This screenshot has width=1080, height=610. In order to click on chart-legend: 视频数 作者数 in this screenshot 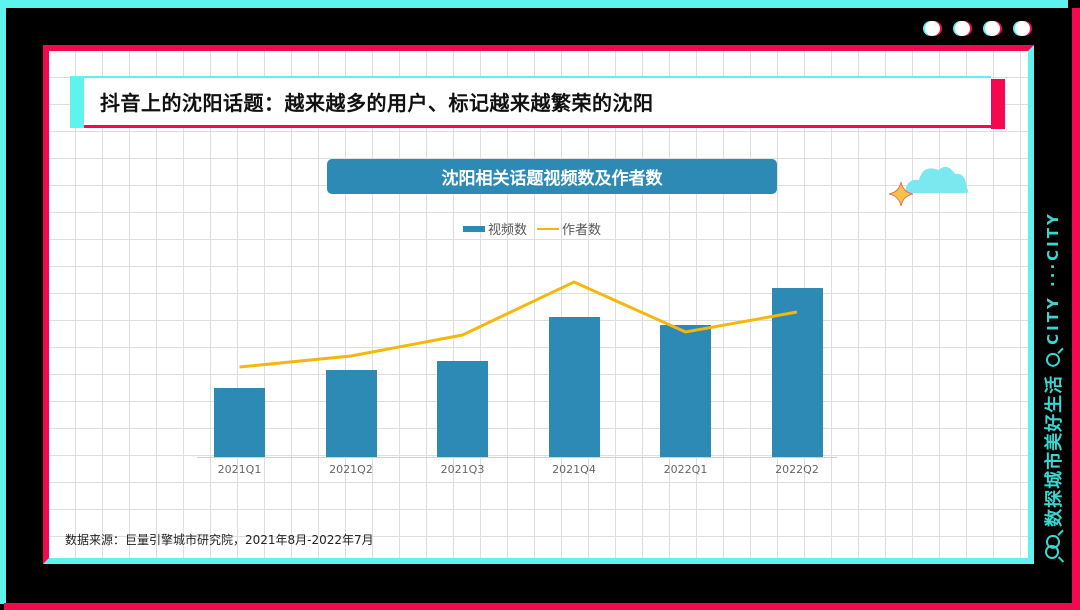, I will do `click(532, 228)`.